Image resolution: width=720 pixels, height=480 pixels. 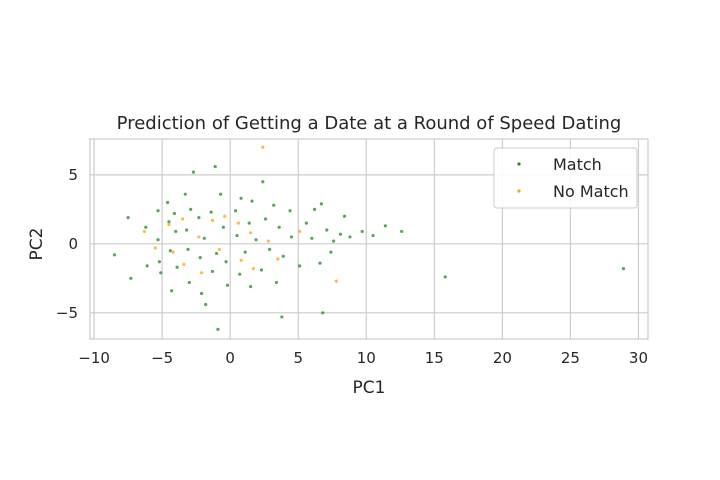 I want to click on y-tick-label: 0, so click(x=73, y=244).